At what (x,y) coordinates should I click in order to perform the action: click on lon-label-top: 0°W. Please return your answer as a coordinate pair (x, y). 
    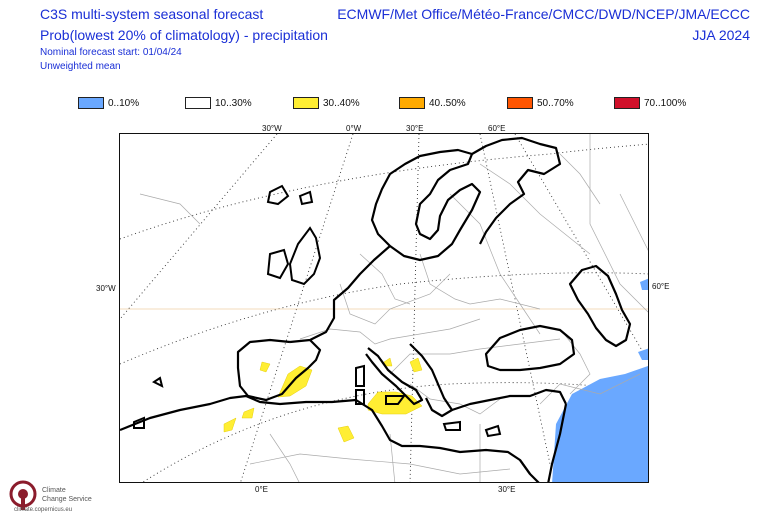
    Looking at the image, I should click on (354, 128).